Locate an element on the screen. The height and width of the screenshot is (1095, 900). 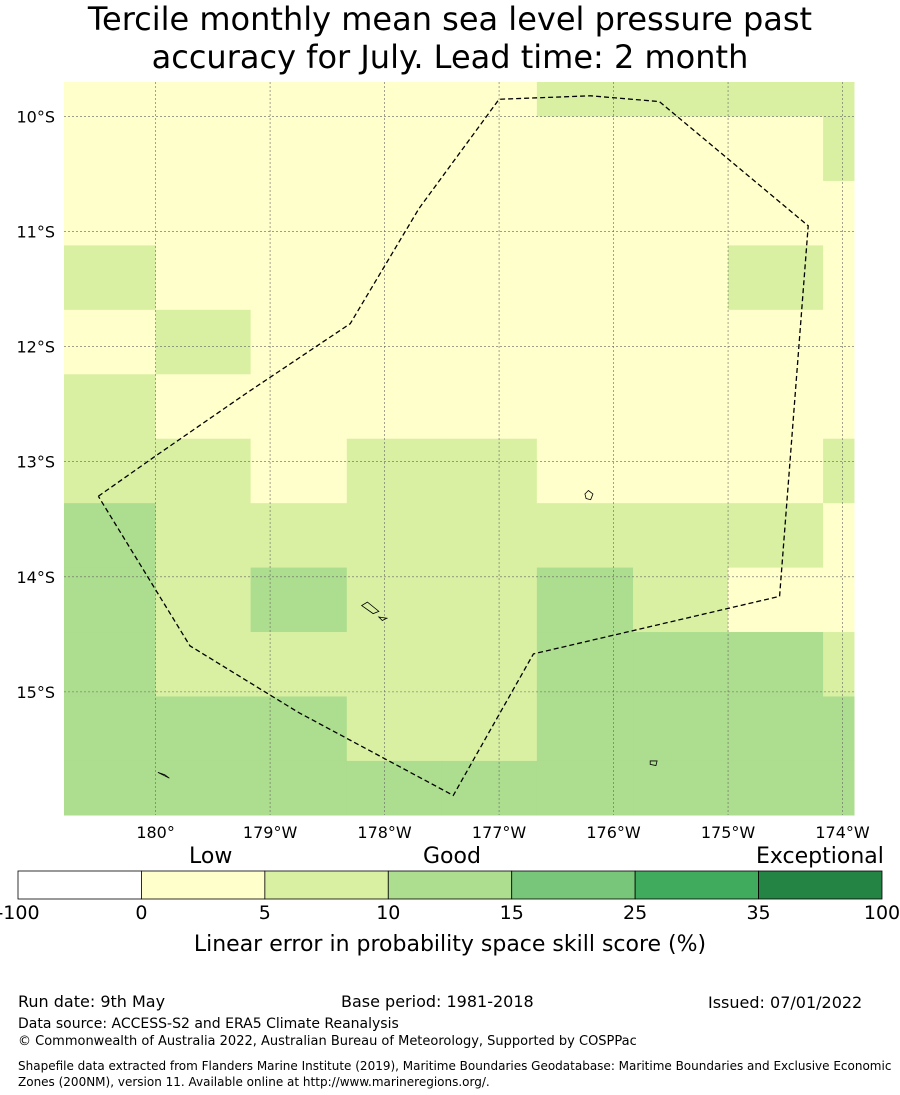
y-tick-label: 13°S is located at coordinates (35, 462).